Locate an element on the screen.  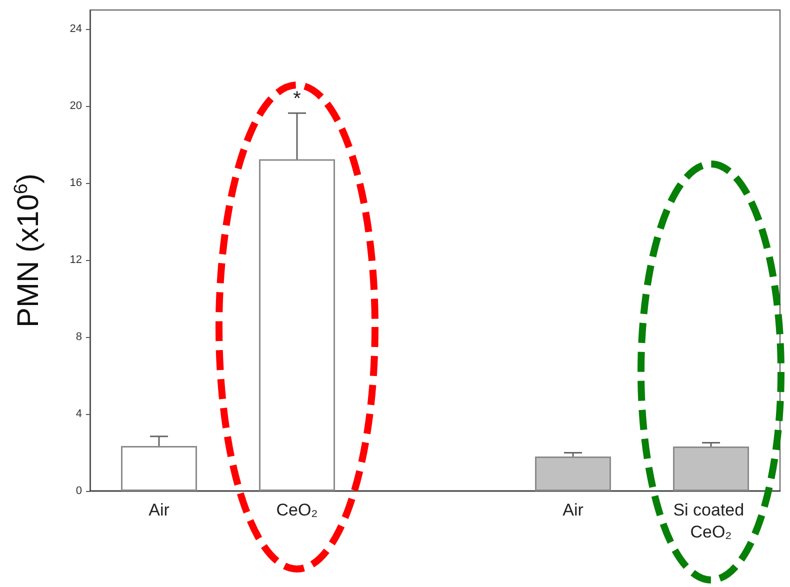
y-tick-label: 24 is located at coordinates (76, 29).